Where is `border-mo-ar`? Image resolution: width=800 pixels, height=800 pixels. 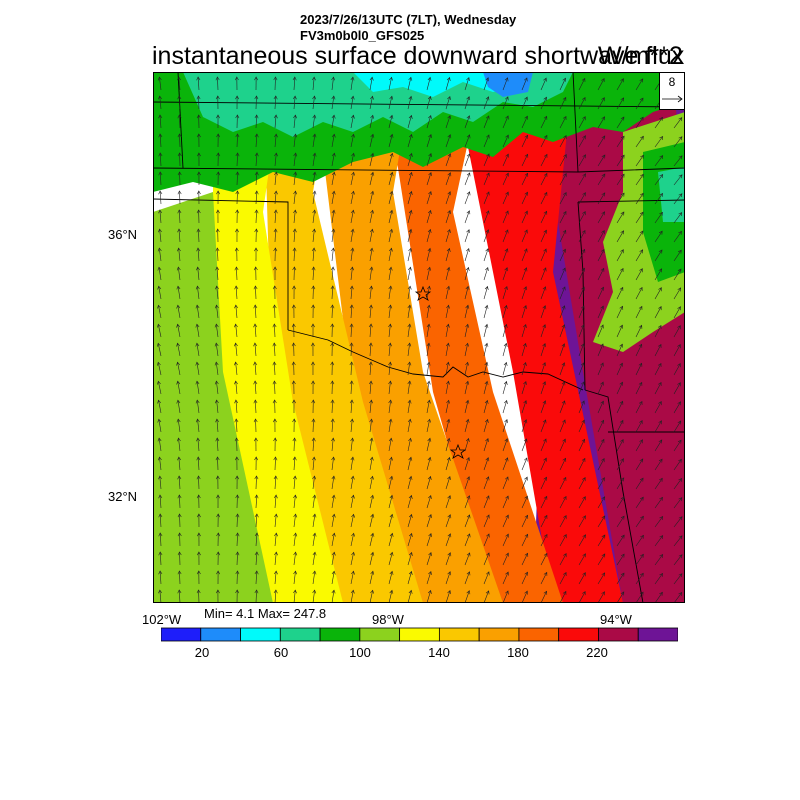
border-mo-ar is located at coordinates (631, 201).